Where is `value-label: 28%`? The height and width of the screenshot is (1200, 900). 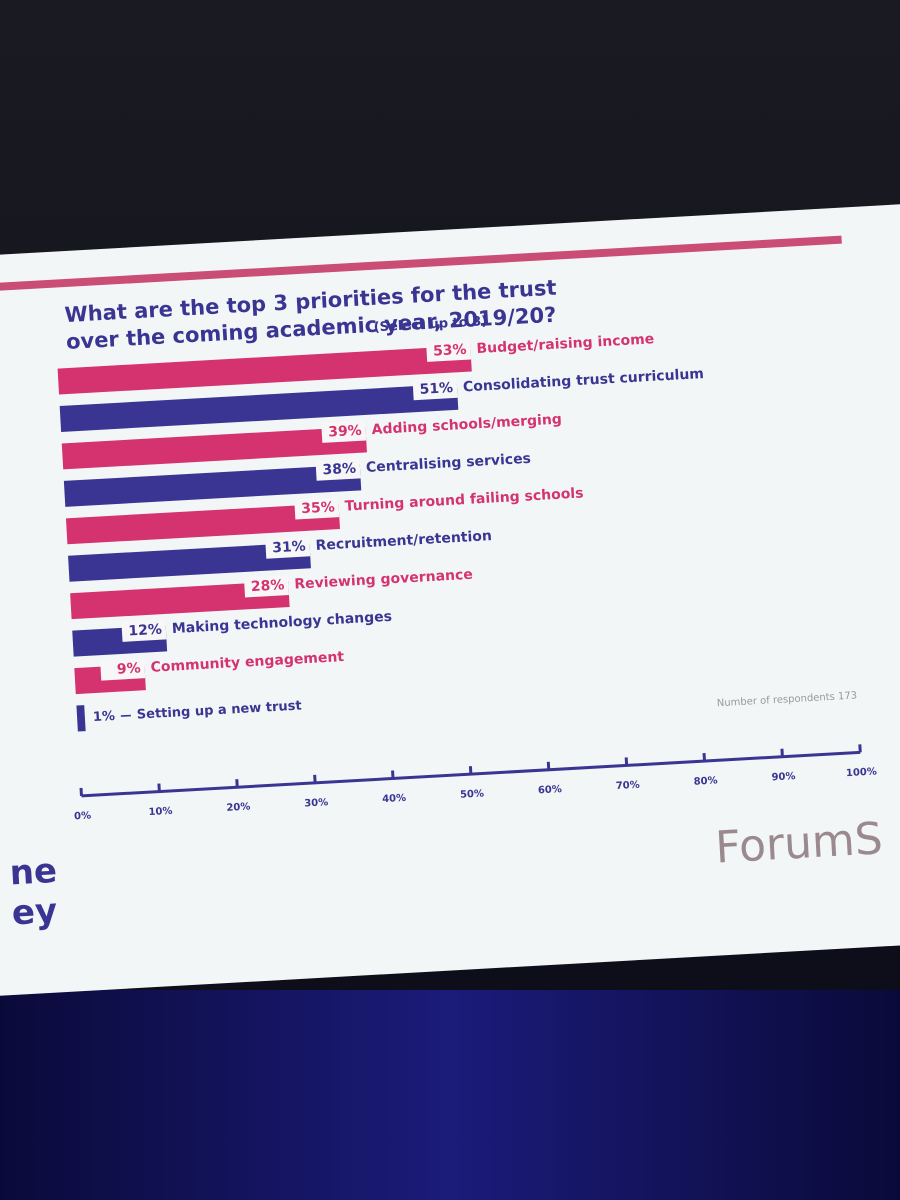 value-label: 28% is located at coordinates (268, 586).